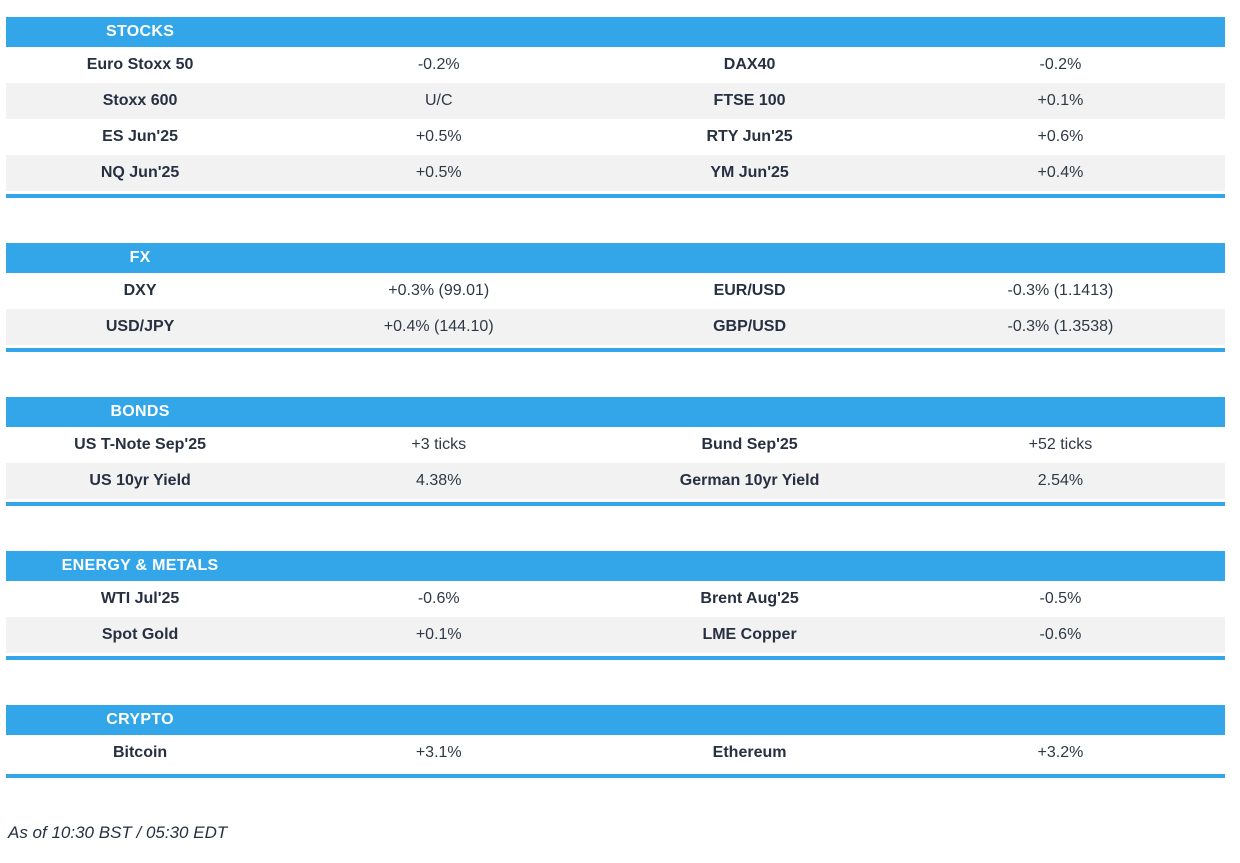 The height and width of the screenshot is (863, 1240). Describe the element at coordinates (140, 290) in the screenshot. I see `instrument-name: DXY` at that location.